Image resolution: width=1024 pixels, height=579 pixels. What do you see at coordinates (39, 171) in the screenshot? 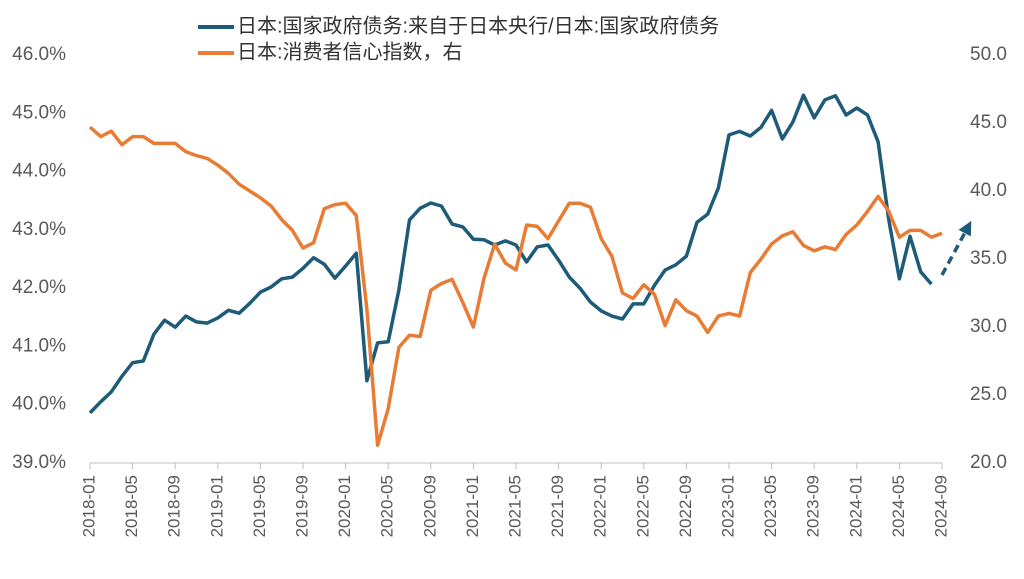
I see `y-tick-label: 44.0%` at bounding box center [39, 171].